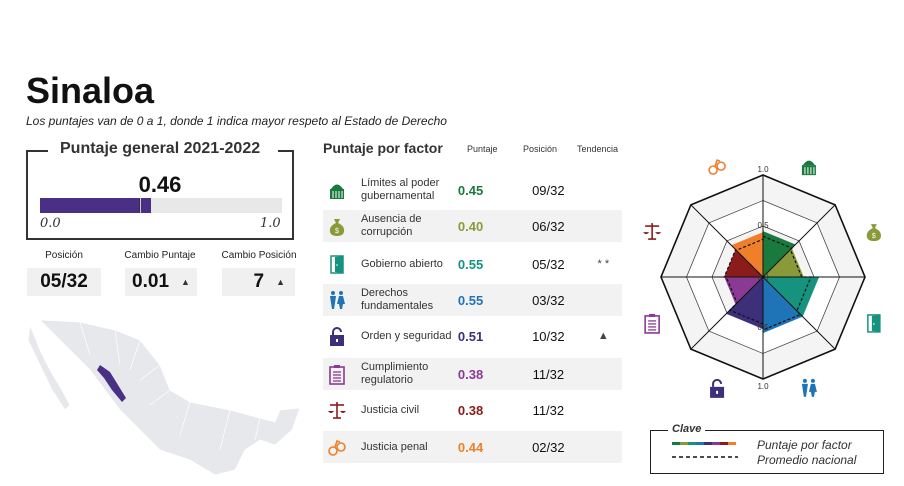 This screenshot has width=904, height=486. Describe the element at coordinates (472, 226) in the screenshot. I see `factor-row: $ Ausencia de corrupción 0.40 06/32` at that location.